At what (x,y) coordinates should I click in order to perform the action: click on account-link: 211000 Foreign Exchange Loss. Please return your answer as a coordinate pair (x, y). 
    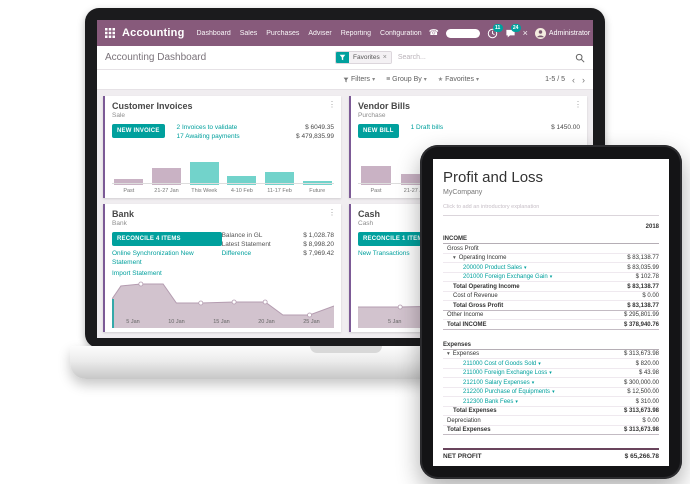
    Looking at the image, I should click on (505, 373).